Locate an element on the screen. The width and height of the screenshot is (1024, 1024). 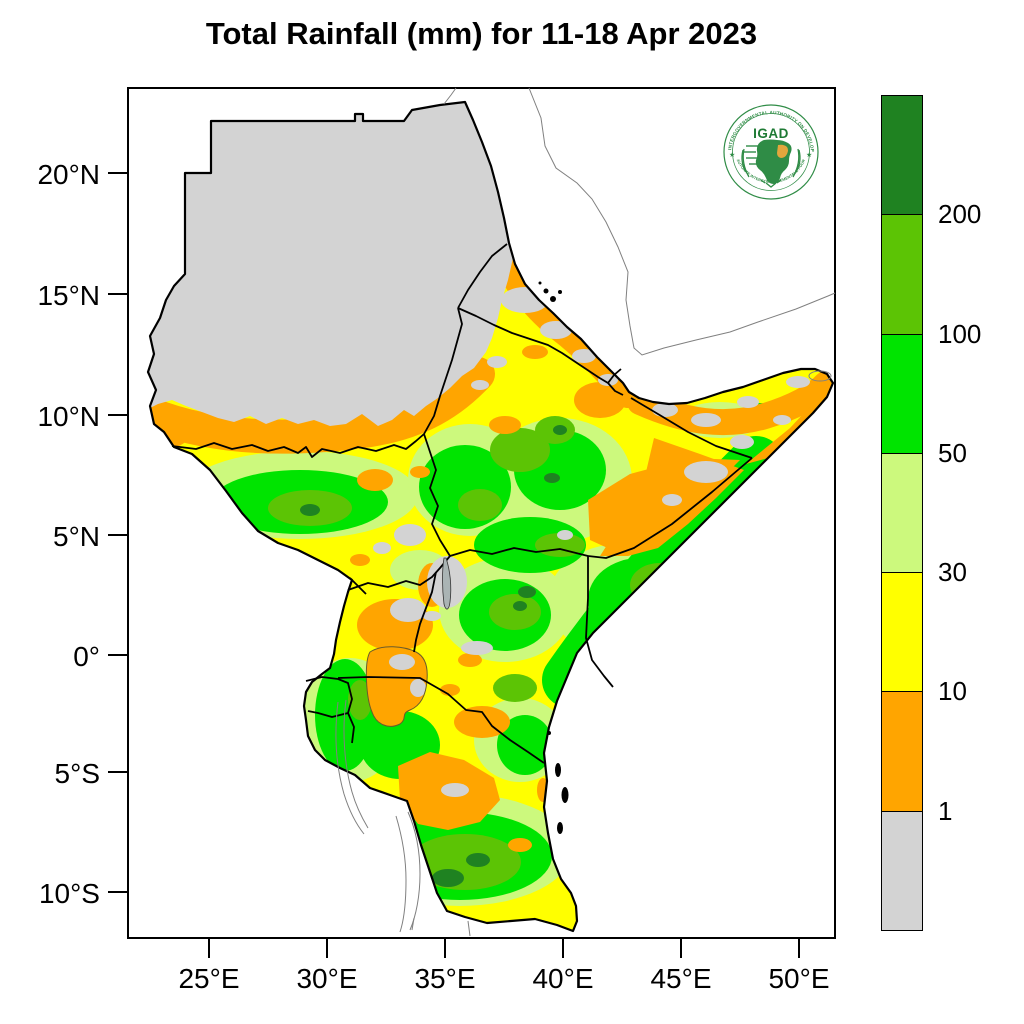
y-axis-label-20n: 20°N is located at coordinates (68, 174).